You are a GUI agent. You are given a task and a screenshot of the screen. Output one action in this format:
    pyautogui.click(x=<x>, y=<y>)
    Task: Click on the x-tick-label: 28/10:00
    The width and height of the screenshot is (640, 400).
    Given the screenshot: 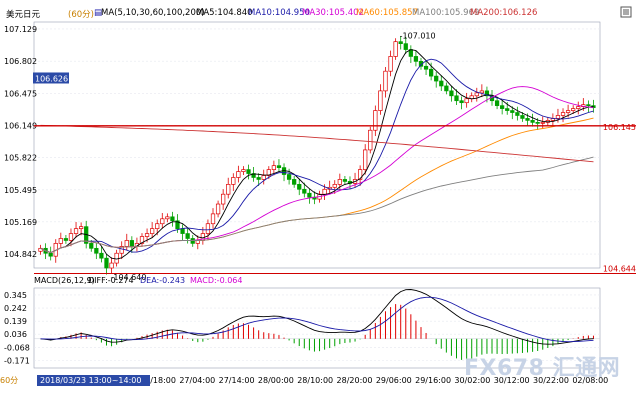 What is the action you would take?
    pyautogui.click(x=315, y=380)
    